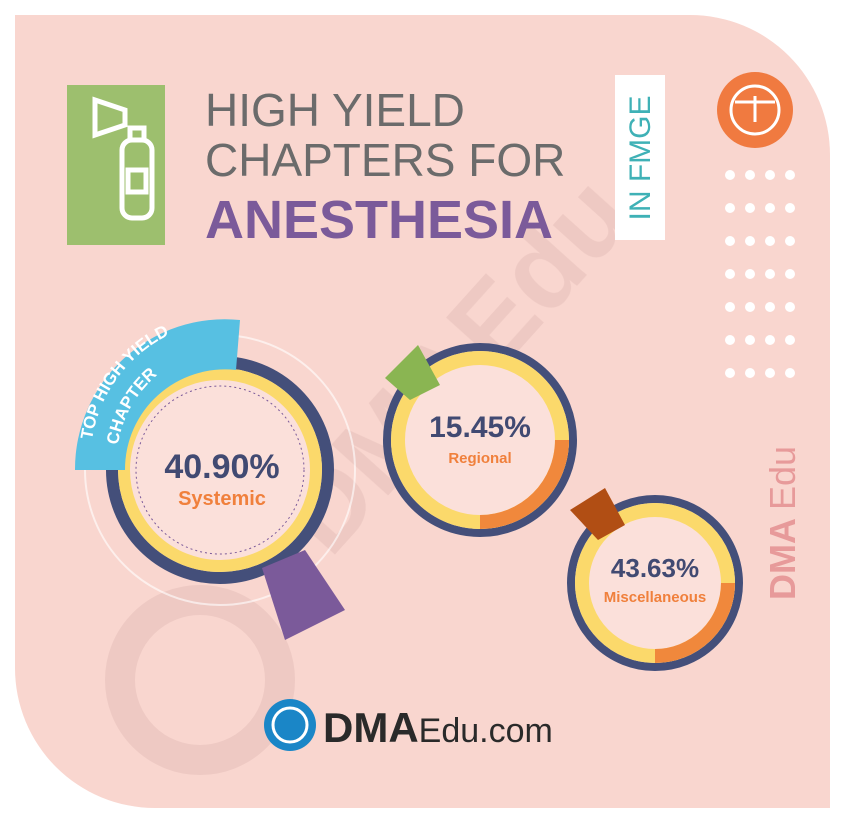 Image resolution: width=850 pixels, height=825 pixels. What do you see at coordinates (379, 220) in the screenshot?
I see `title-subject: ANESTHESIA` at bounding box center [379, 220].